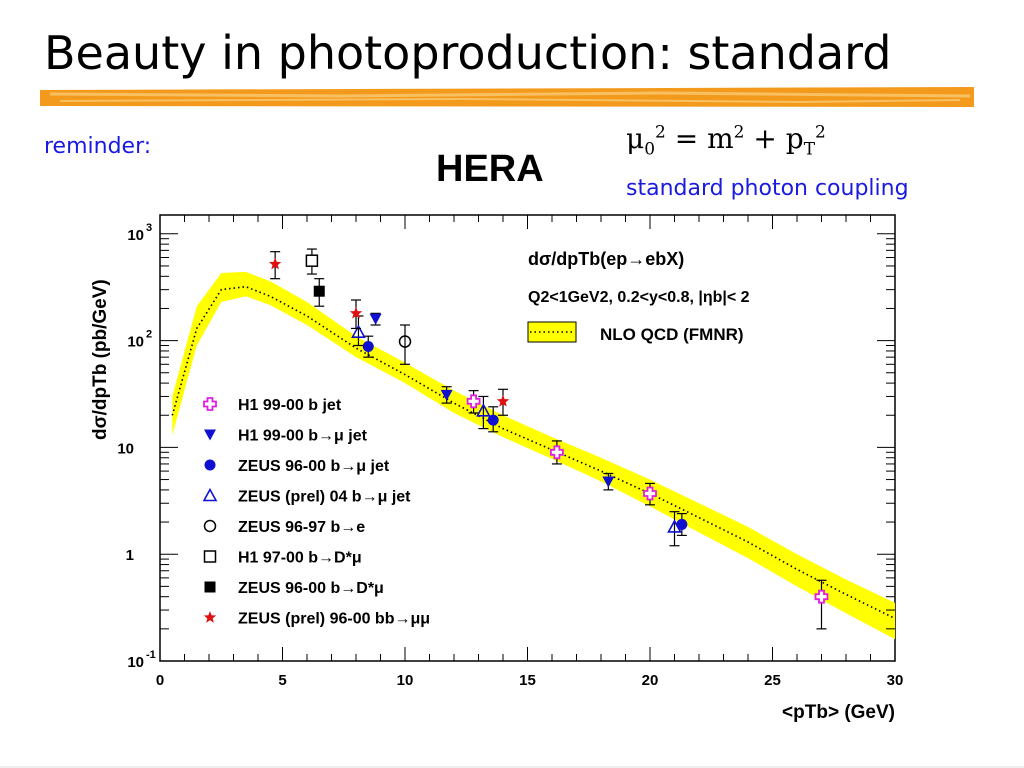 This screenshot has height=768, width=1024. Describe the element at coordinates (303, 436) in the screenshot. I see `legend-label-h1-99-00-b-jet: H1 99-00 b→μ jet` at that location.